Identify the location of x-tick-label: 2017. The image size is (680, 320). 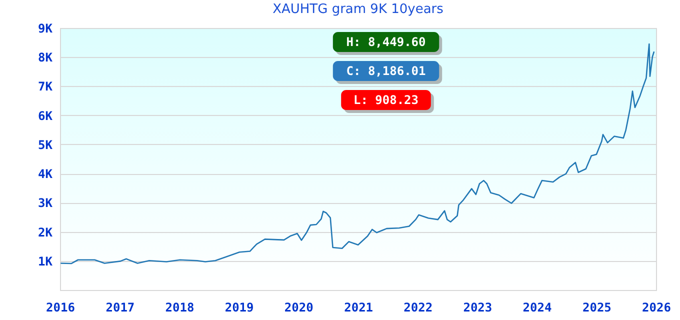
(120, 307).